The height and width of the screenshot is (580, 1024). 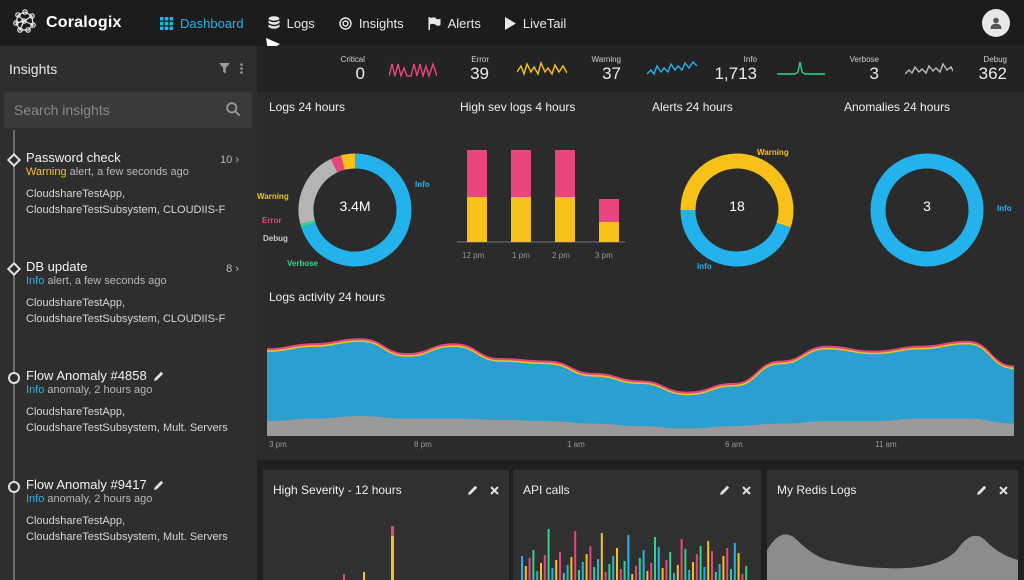 What do you see at coordinates (46, 172) in the screenshot?
I see `insight-severity: Warning` at bounding box center [46, 172].